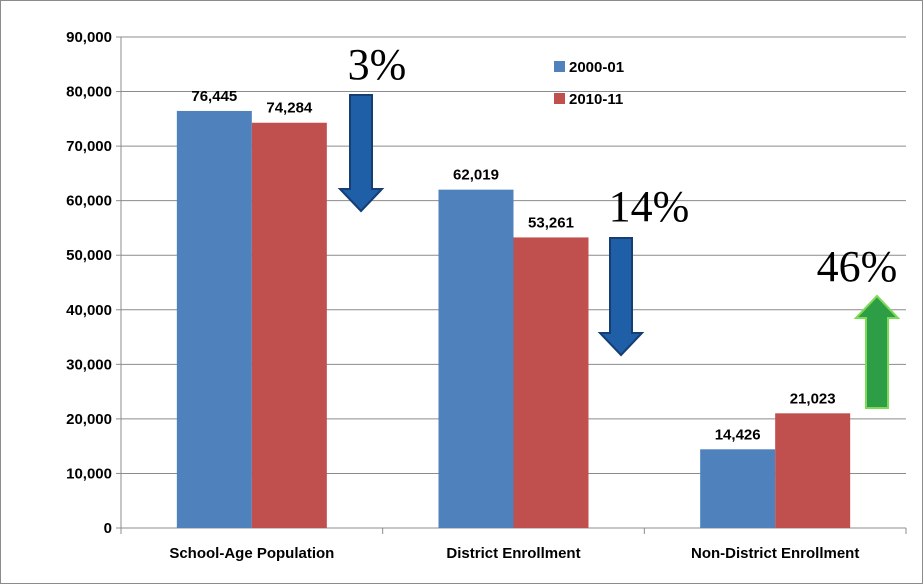 Image resolution: width=923 pixels, height=584 pixels. I want to click on data-label: 76,445, so click(214, 96).